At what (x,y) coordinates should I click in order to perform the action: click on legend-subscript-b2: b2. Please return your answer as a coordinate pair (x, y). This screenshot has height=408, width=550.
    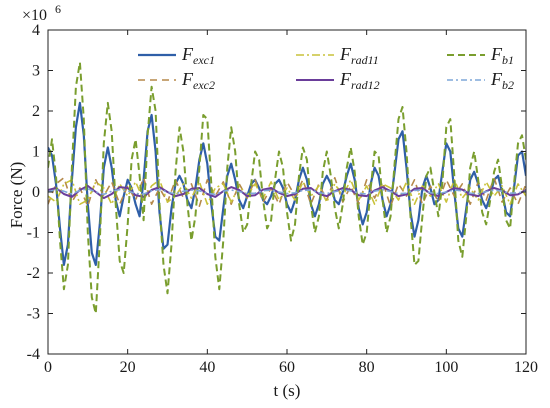
    Looking at the image, I should click on (508, 85).